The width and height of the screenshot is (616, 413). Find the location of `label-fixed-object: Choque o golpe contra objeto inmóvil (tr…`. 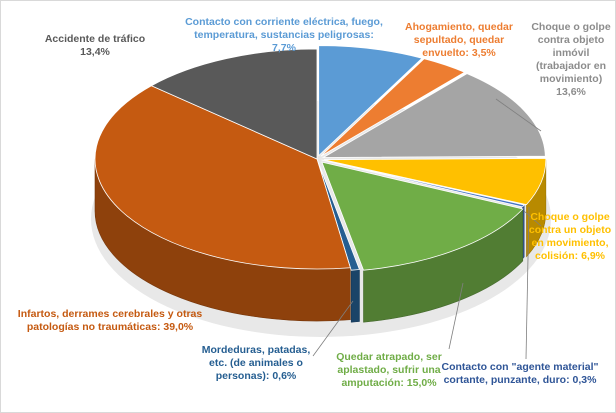

label-fixed-object: Choque o golpe contra objeto inmóvil (tr… is located at coordinates (571, 59).